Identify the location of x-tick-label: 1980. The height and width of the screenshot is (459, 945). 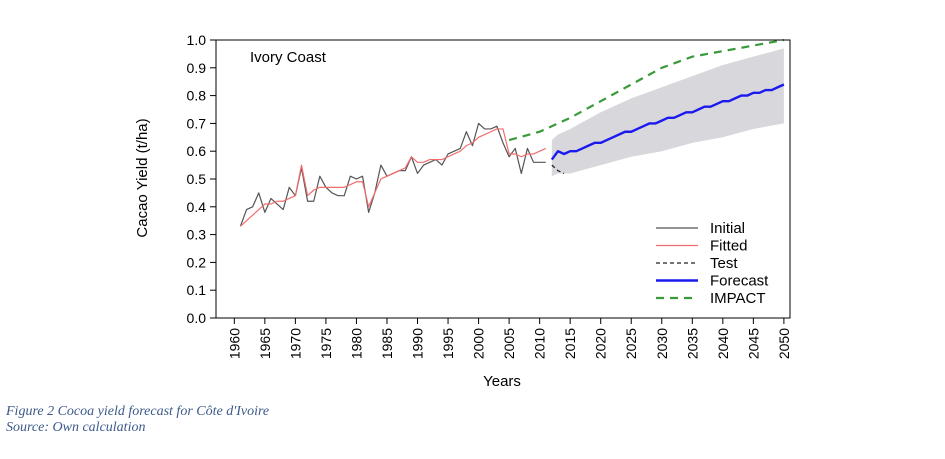
(356, 343).